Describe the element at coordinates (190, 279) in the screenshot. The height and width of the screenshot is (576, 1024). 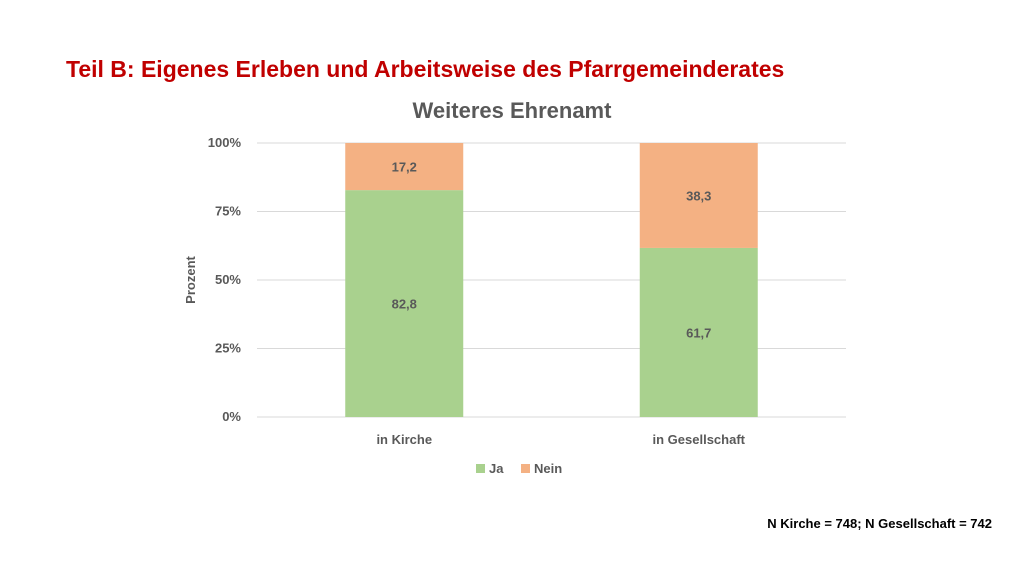
I see `y-axis-title: Prozent` at that location.